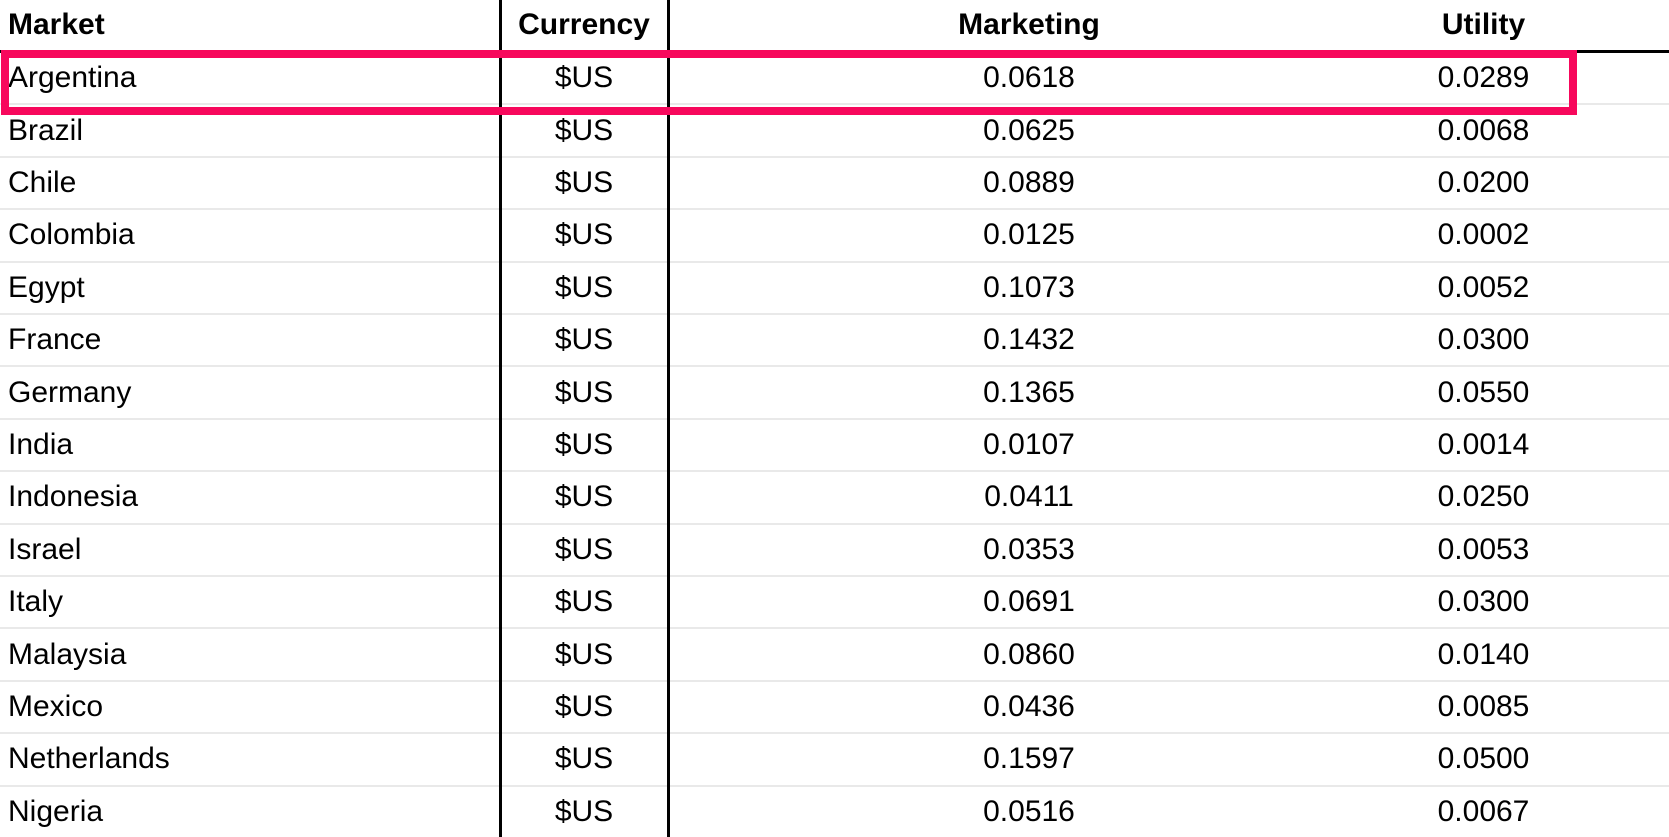 This screenshot has height=837, width=1669. I want to click on cell-market: Italy, so click(36, 602).